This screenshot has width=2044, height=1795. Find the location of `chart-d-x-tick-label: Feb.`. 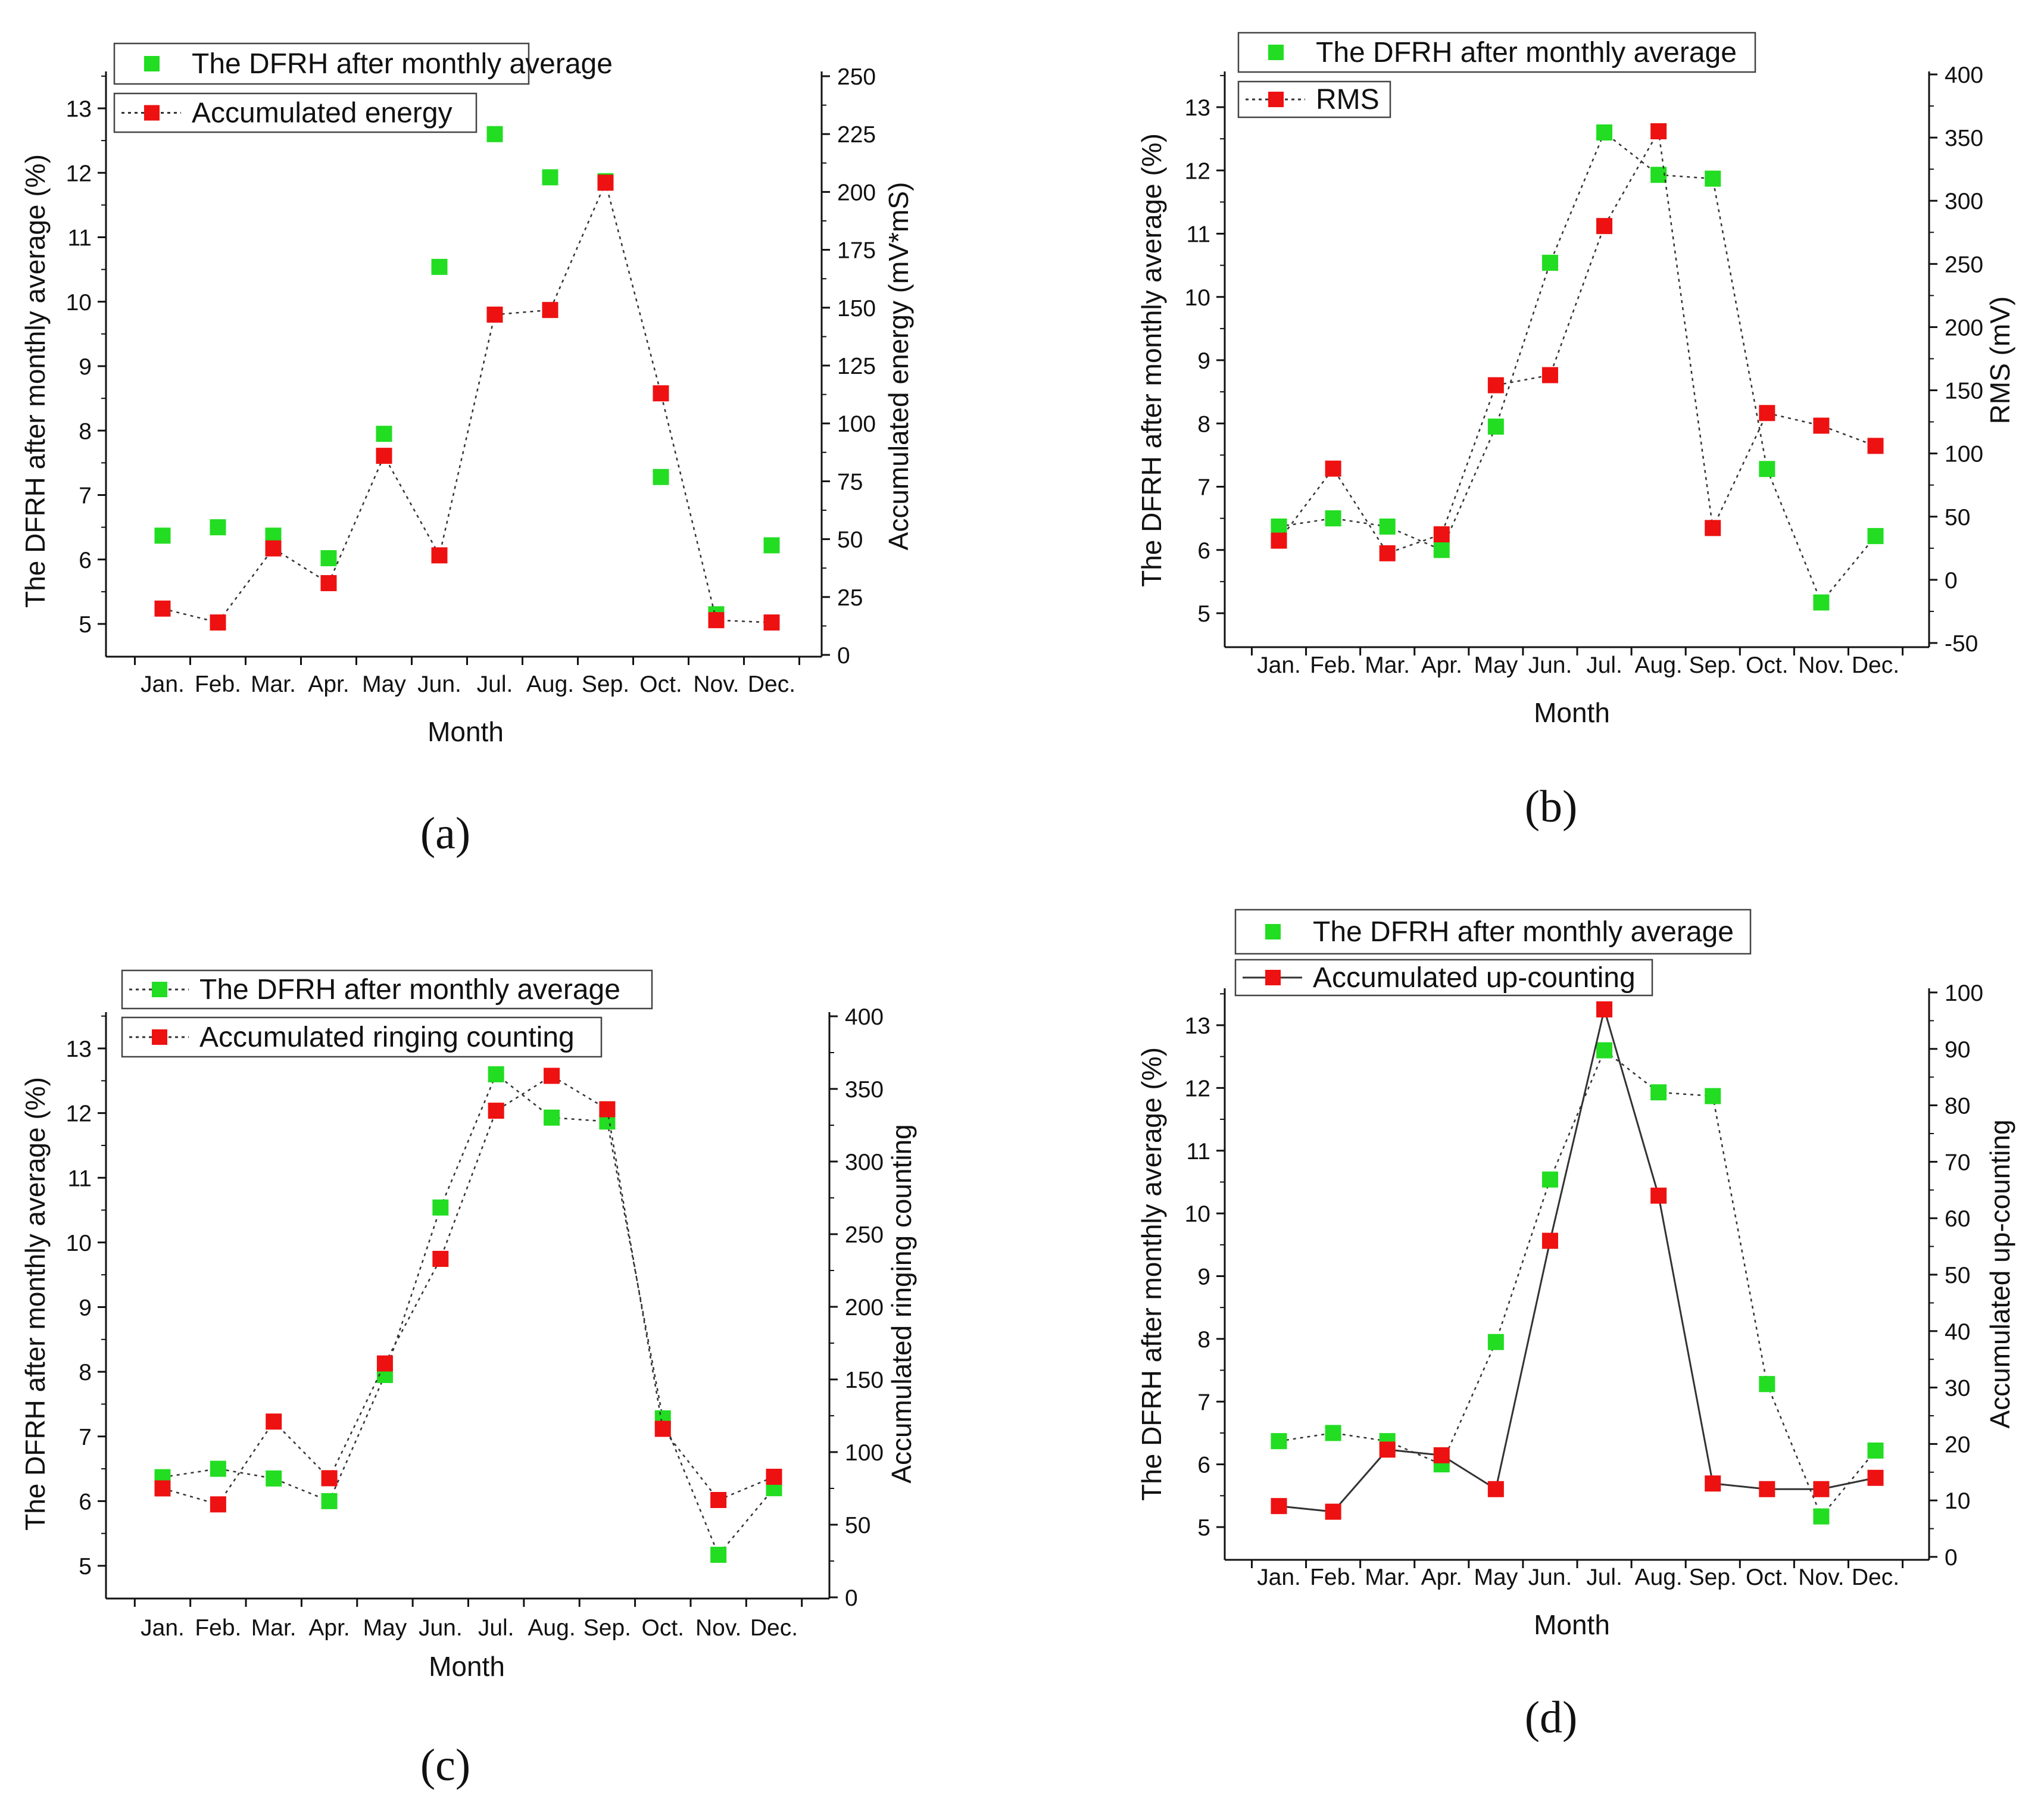

chart-d-x-tick-label: Feb. is located at coordinates (1333, 1577).